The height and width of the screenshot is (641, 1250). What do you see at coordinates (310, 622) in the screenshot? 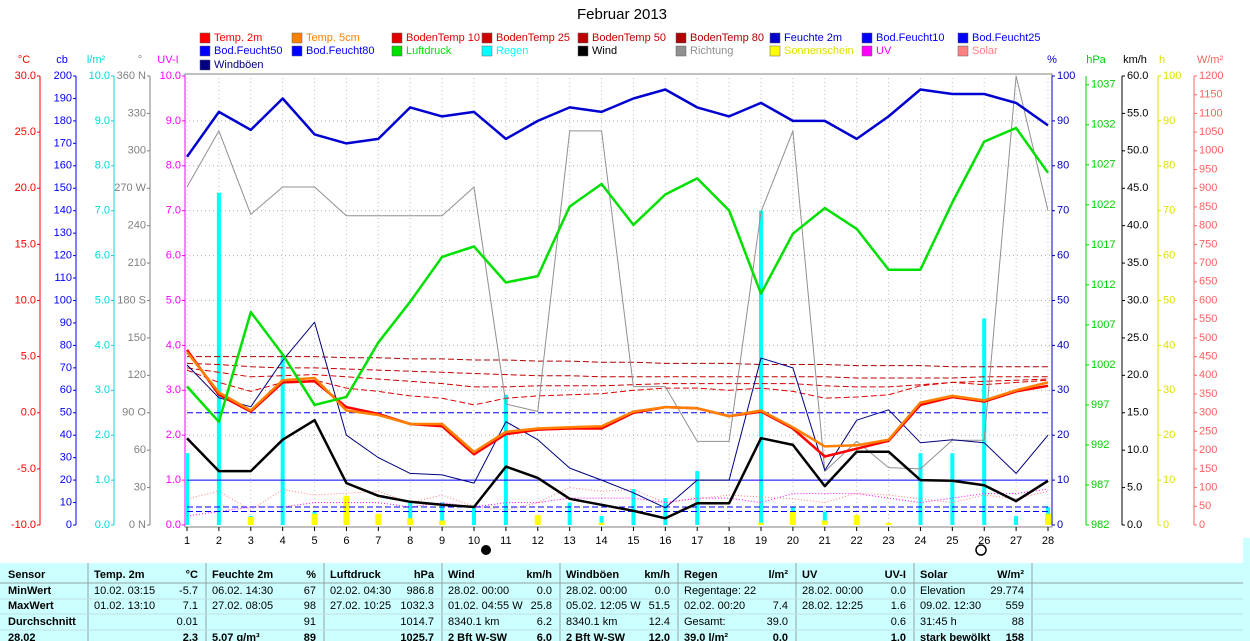
I see `table-cell: 91` at bounding box center [310, 622].